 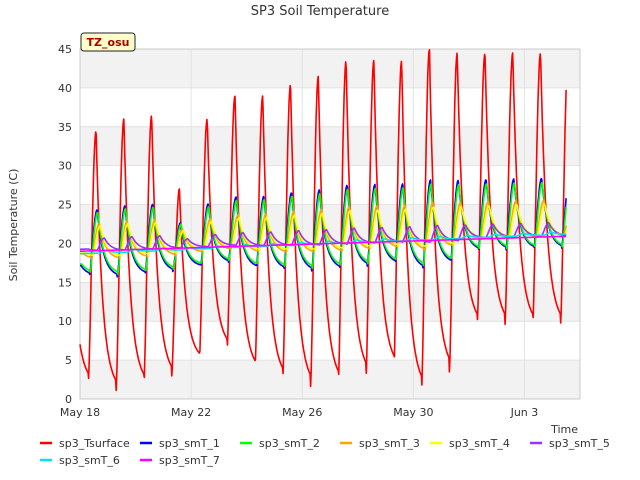 What do you see at coordinates (65, 205) in the screenshot?
I see `y-tick-label: 25` at bounding box center [65, 205].